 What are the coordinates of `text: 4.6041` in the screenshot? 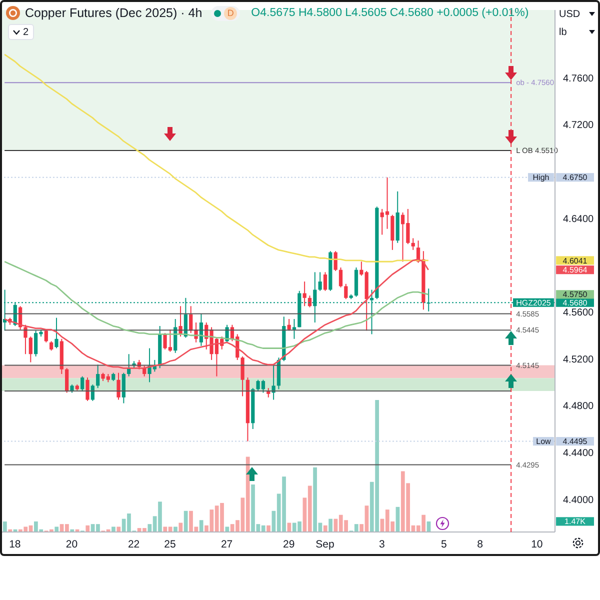 It's located at (575, 261).